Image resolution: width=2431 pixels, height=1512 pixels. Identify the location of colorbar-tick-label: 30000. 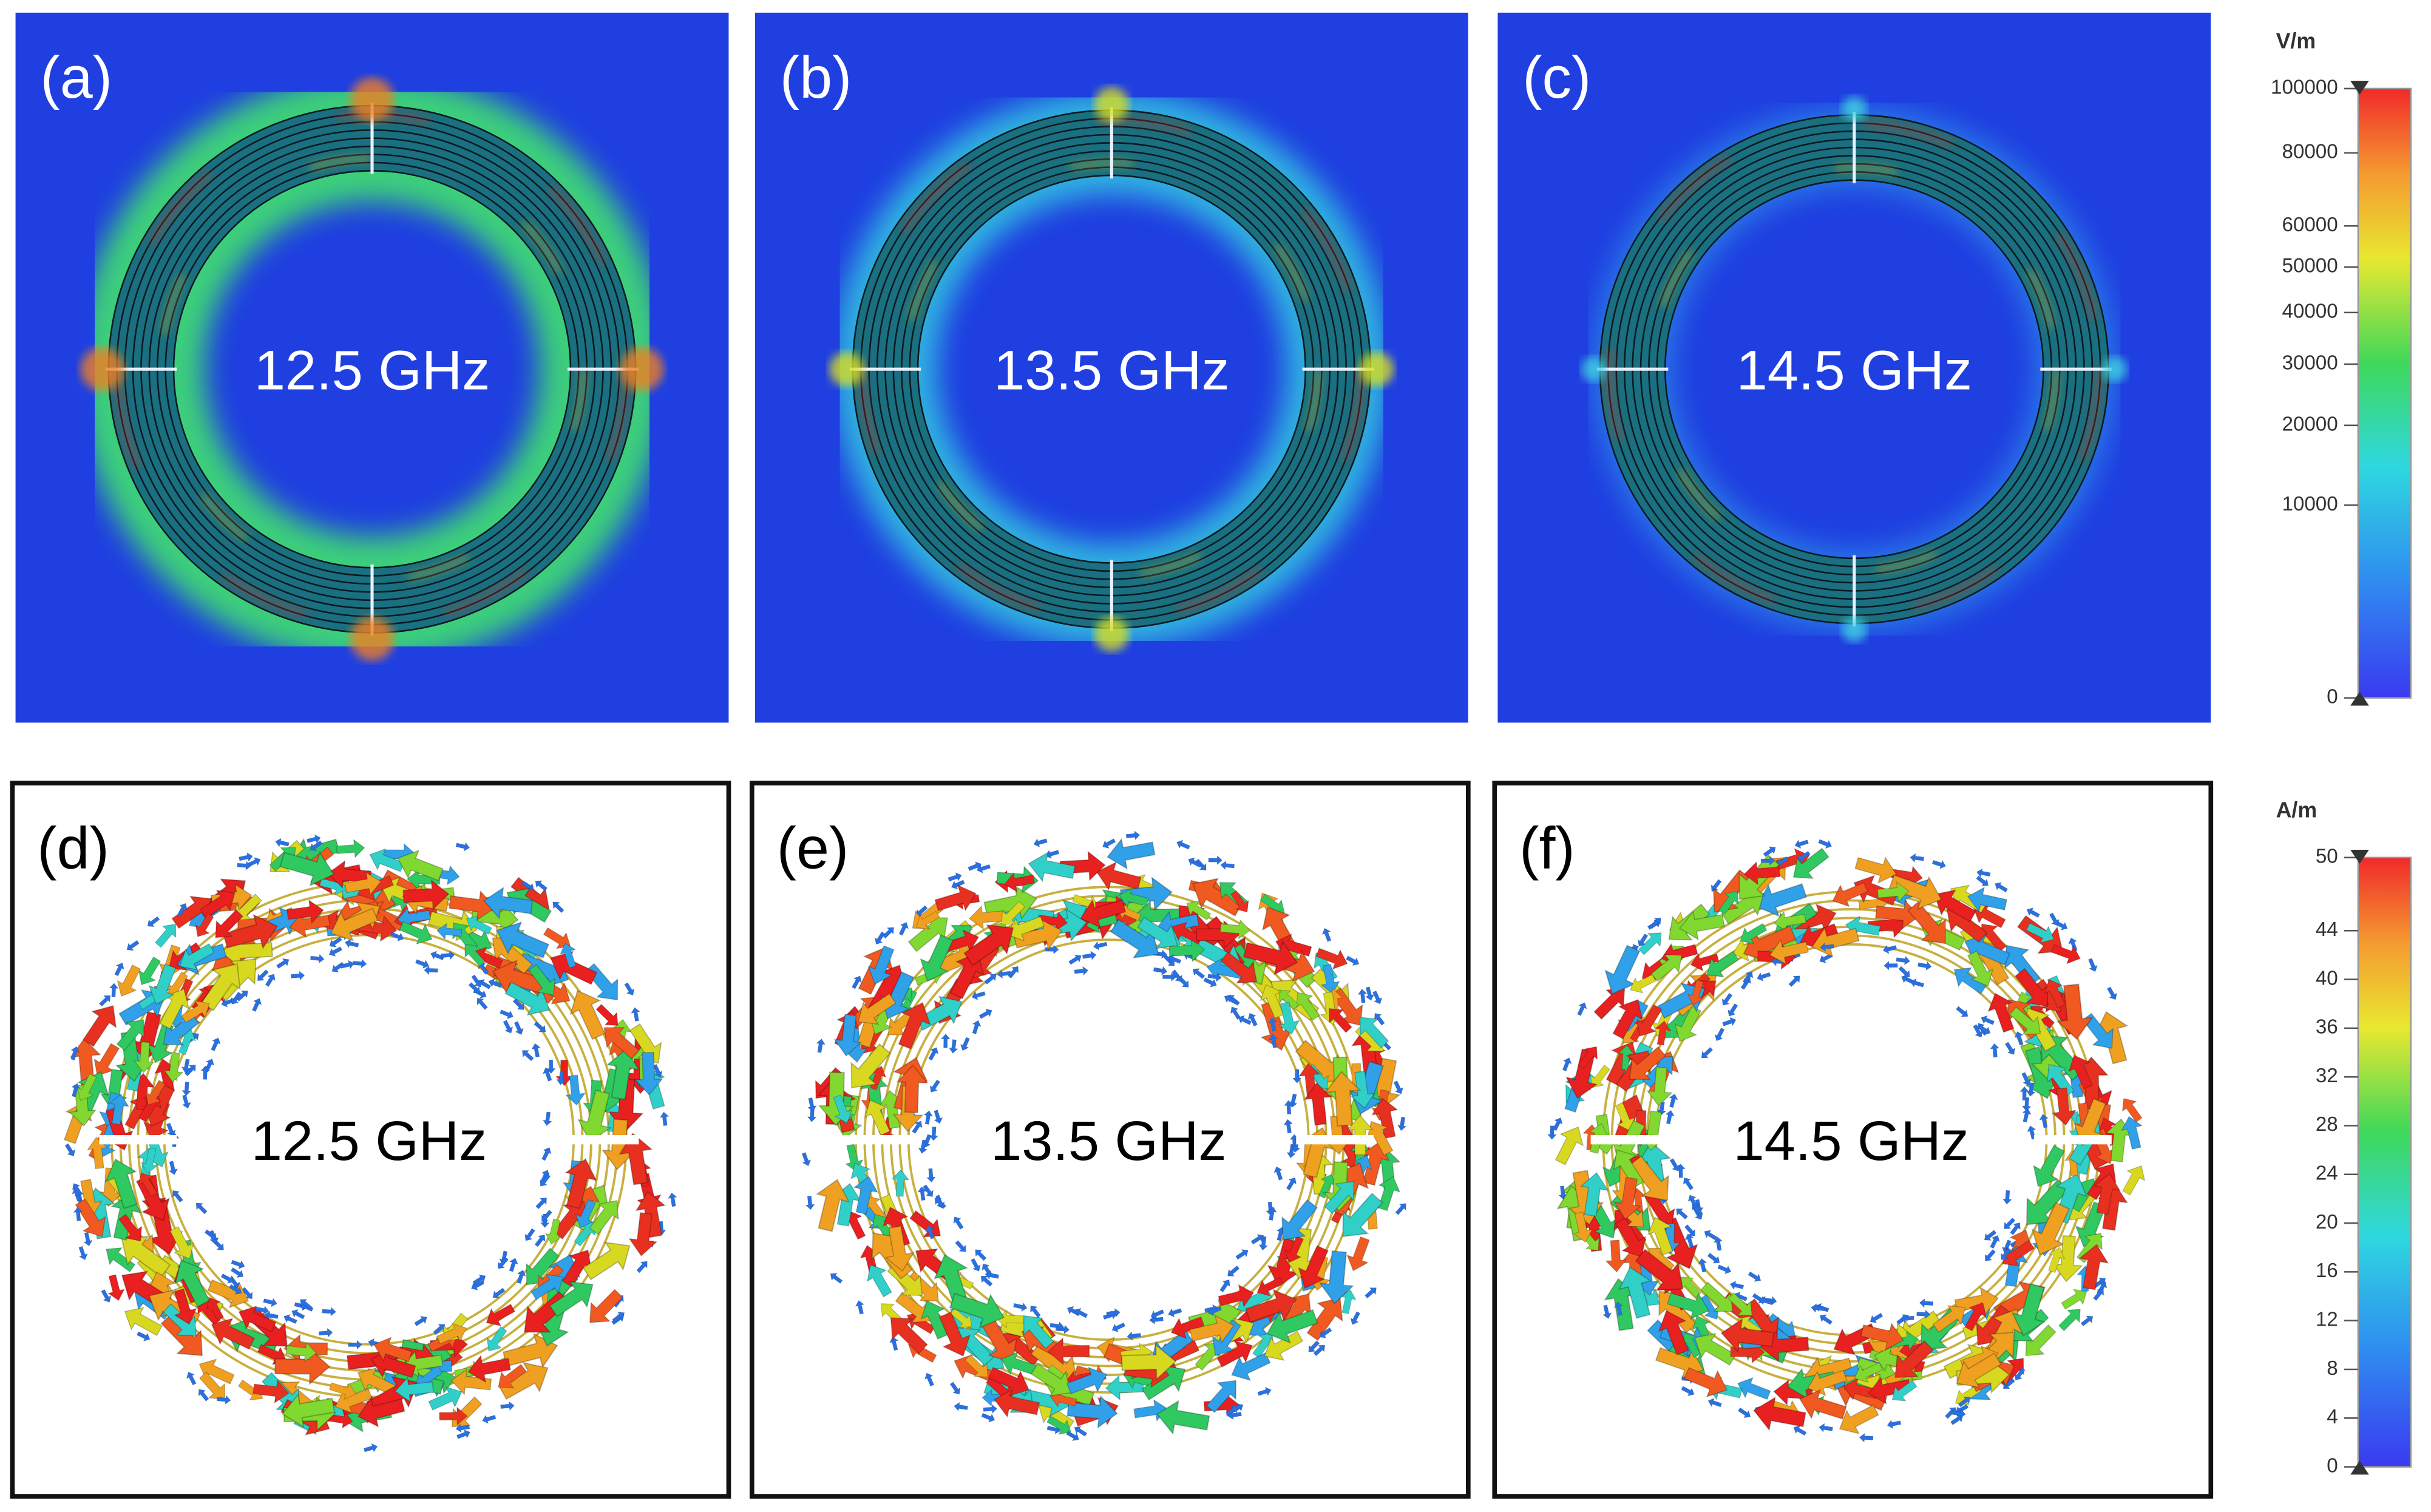
(2310, 363).